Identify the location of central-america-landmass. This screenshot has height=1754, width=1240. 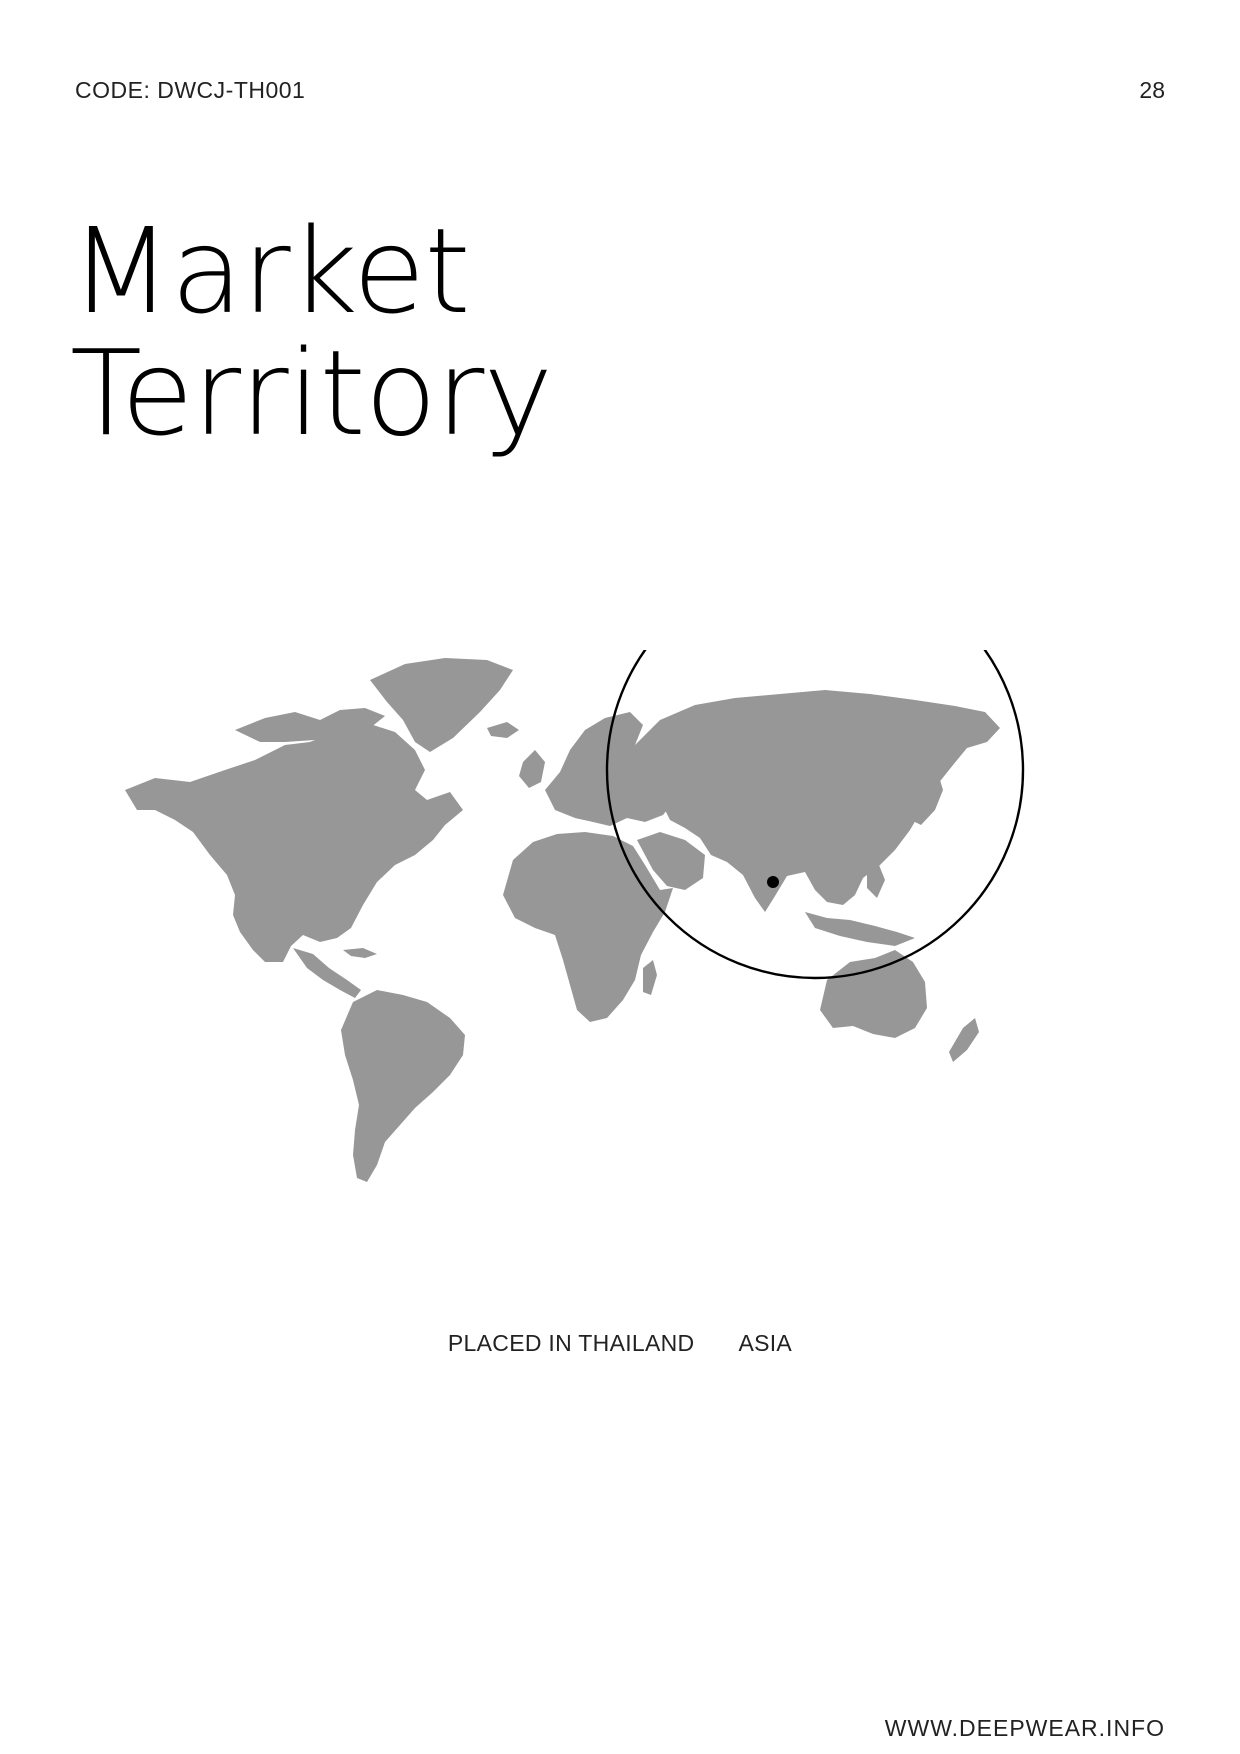
(327, 973).